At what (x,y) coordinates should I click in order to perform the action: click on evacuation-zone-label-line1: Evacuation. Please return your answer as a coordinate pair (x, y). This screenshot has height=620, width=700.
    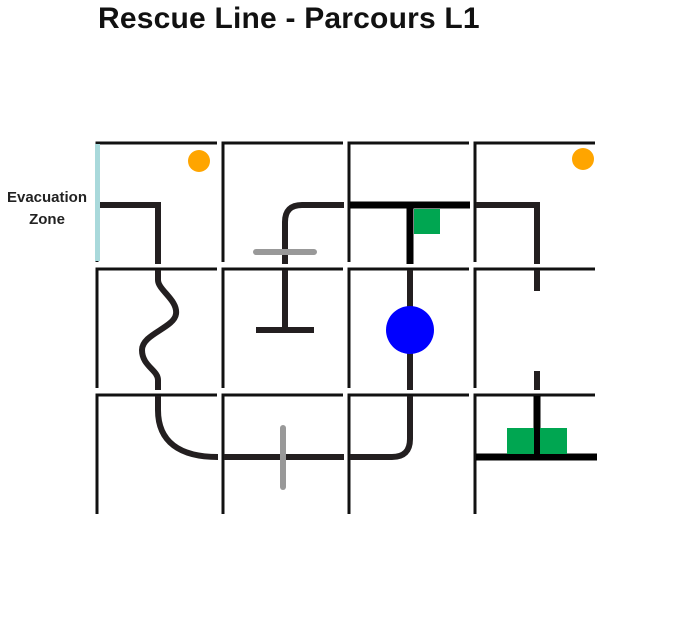
    Looking at the image, I should click on (47, 197).